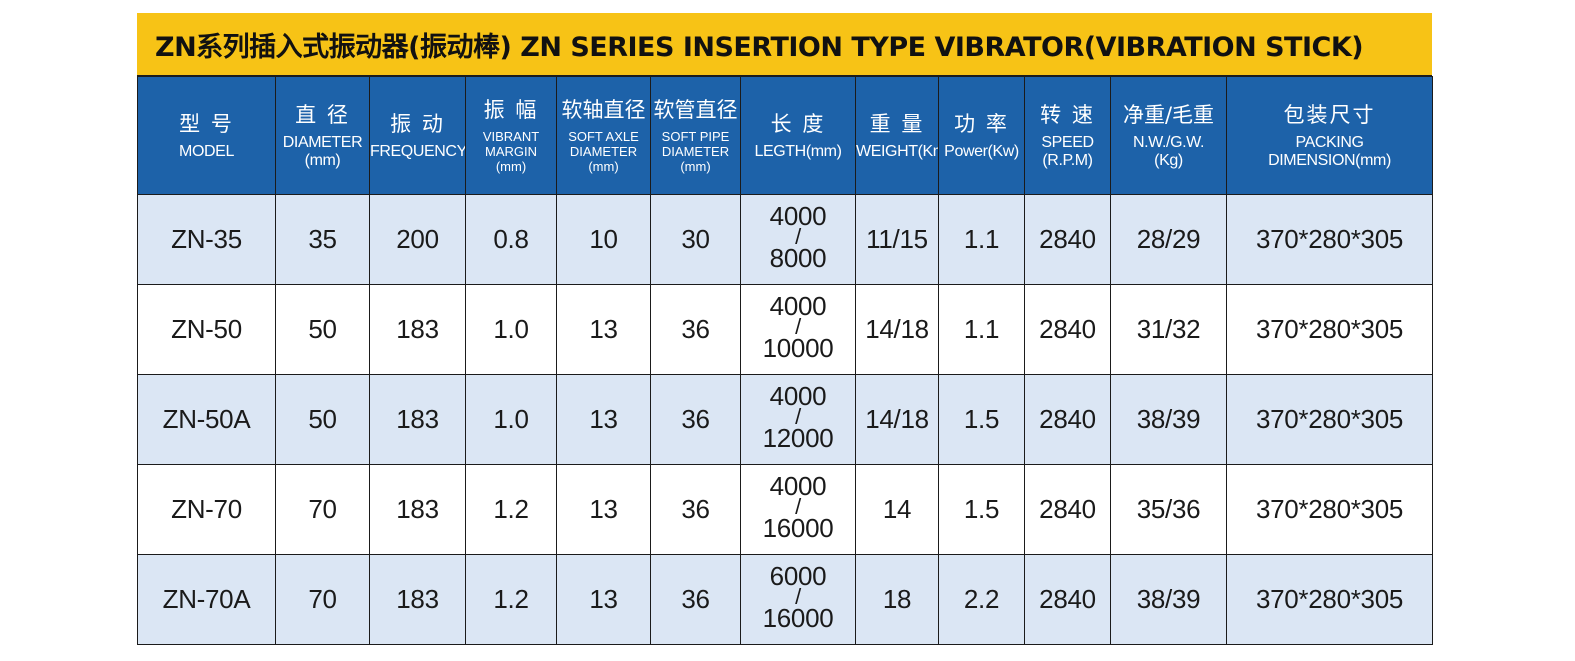 Image resolution: width=1575 pixels, height=661 pixels. What do you see at coordinates (695, 110) in the screenshot?
I see `header-label-cn: 软管直径` at bounding box center [695, 110].